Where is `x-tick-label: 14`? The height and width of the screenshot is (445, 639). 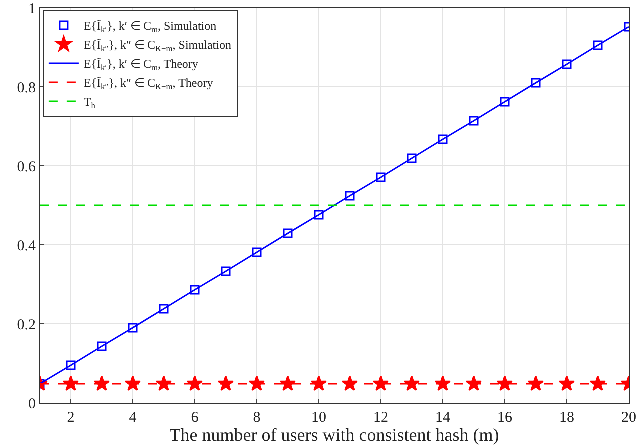 x-tick-label: 14 is located at coordinates (443, 418).